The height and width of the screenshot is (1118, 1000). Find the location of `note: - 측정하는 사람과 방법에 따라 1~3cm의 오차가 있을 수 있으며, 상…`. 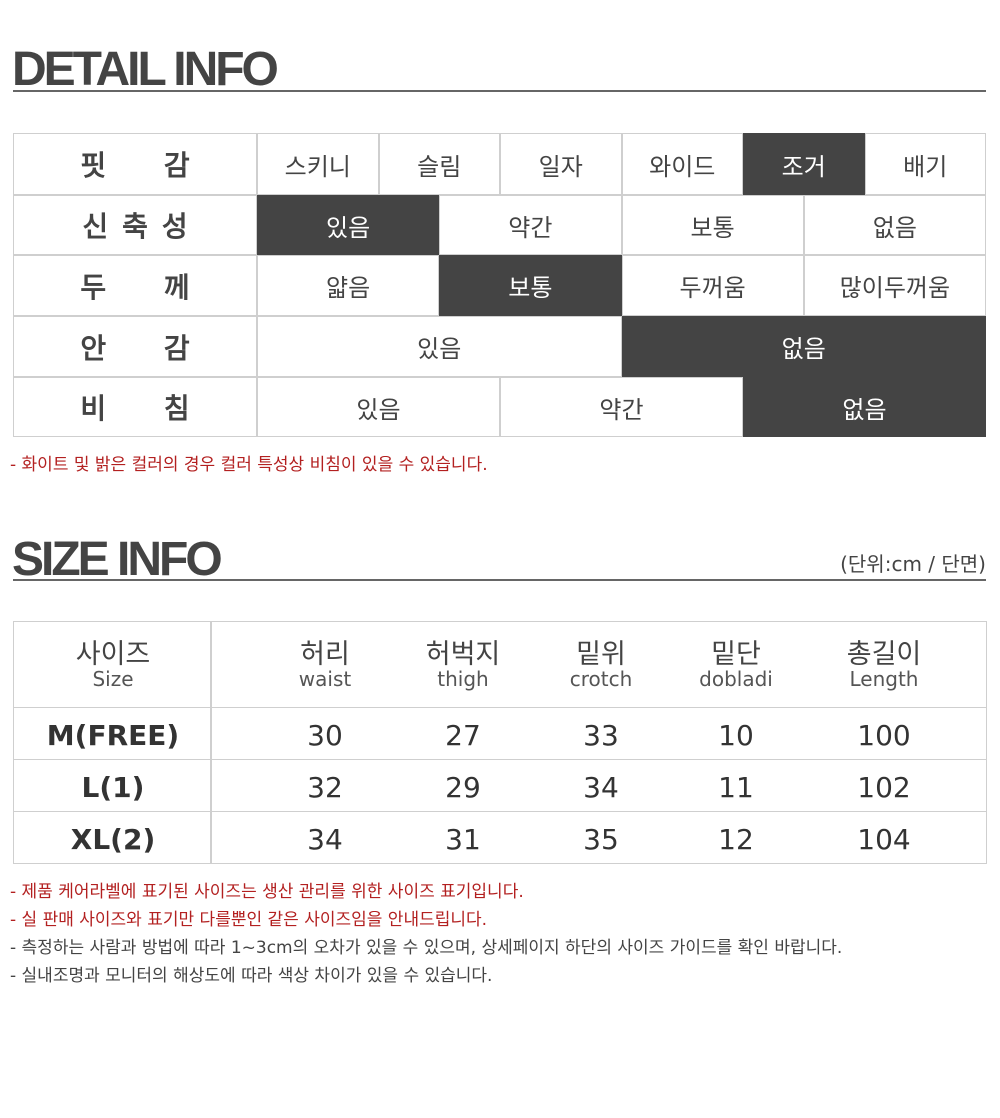

note: - 측정하는 사람과 방법에 따라 1~3cm의 오차가 있을 수 있으며, 상… is located at coordinates (426, 948).